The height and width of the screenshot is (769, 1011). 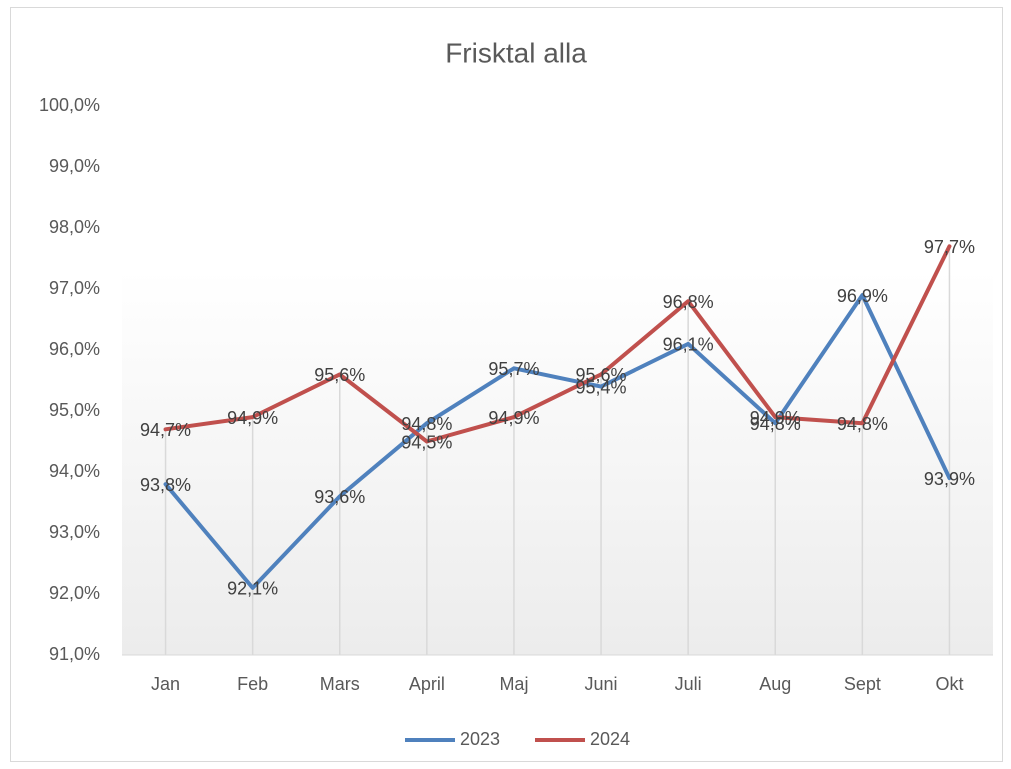 I want to click on y-tick-label: 98,0%, so click(x=74, y=227).